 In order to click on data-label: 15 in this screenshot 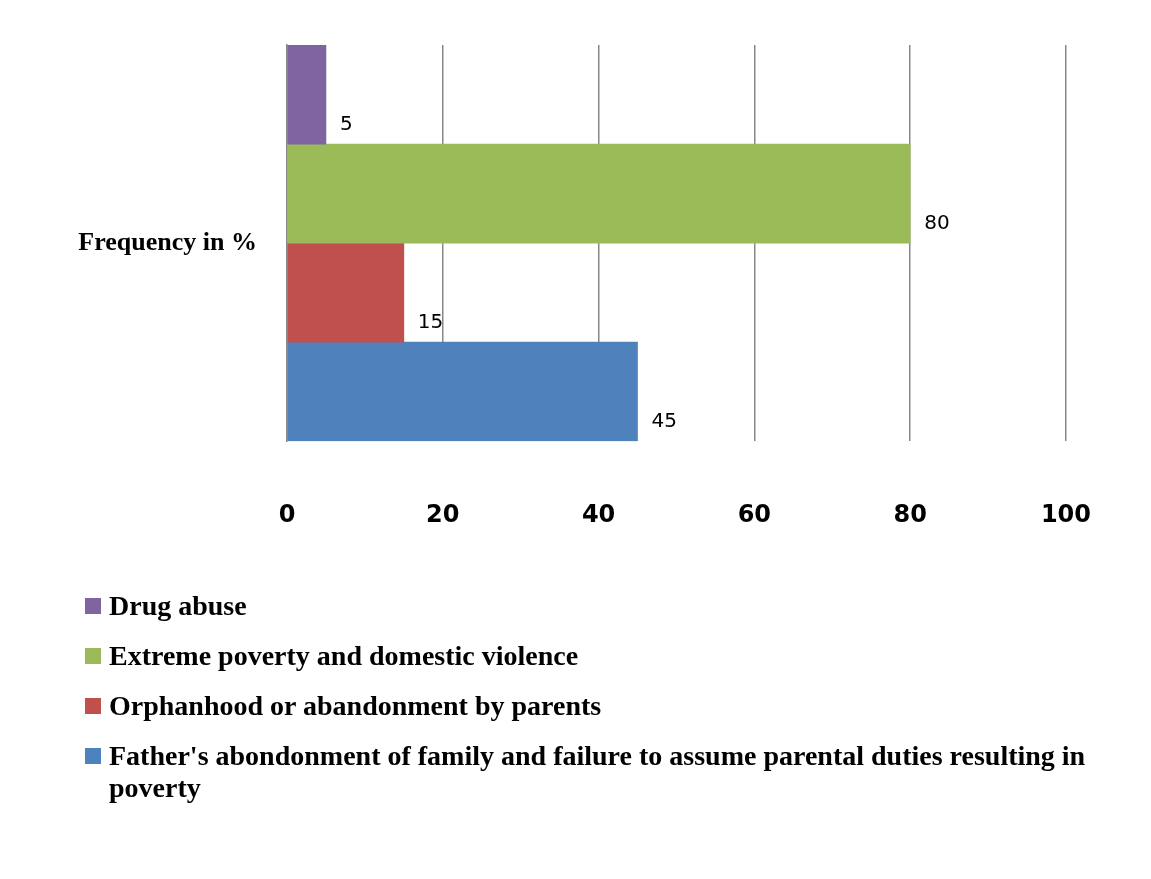, I will do `click(430, 320)`.